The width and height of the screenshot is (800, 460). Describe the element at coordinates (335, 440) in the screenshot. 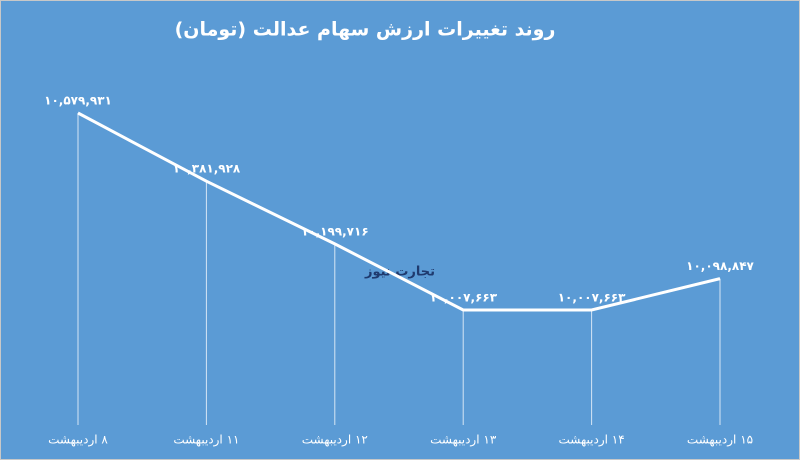

I see `x-tick-label: ۱۲ اردیبهشت` at that location.